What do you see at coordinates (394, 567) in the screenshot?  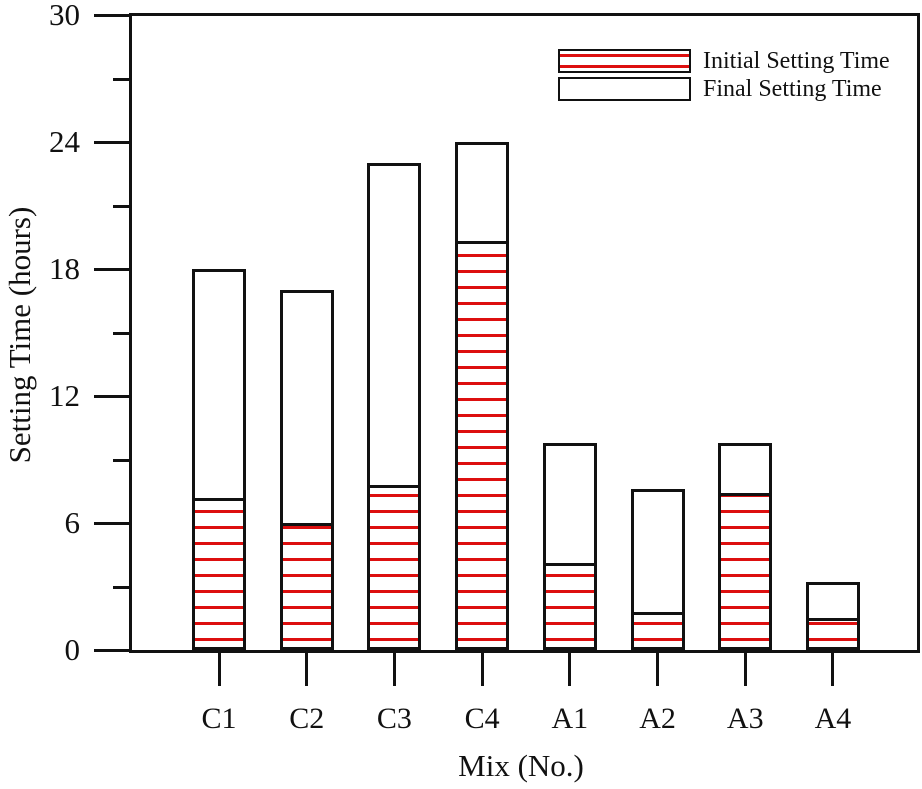 I see `bar-initial-C3` at bounding box center [394, 567].